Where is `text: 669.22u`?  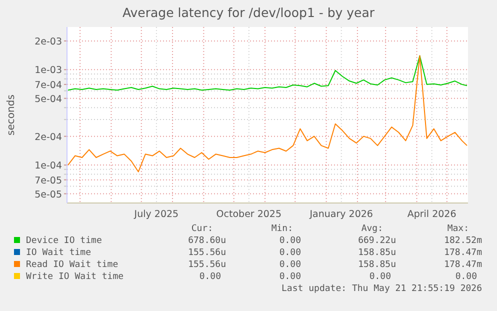
text: 669.22u is located at coordinates (377, 241).